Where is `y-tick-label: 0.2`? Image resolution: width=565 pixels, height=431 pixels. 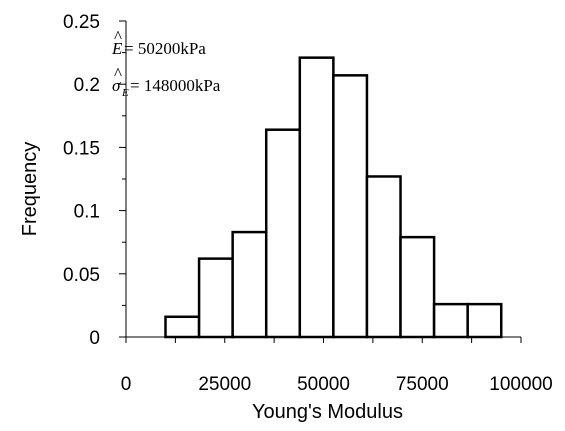
y-tick-label: 0.2 is located at coordinates (87, 85).